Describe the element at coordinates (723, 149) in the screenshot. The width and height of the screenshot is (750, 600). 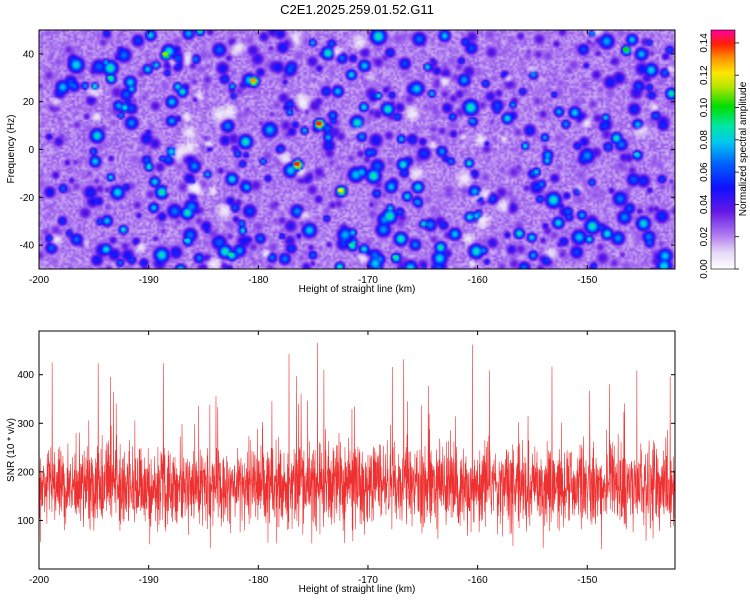
I see `colorbar-gradient` at that location.